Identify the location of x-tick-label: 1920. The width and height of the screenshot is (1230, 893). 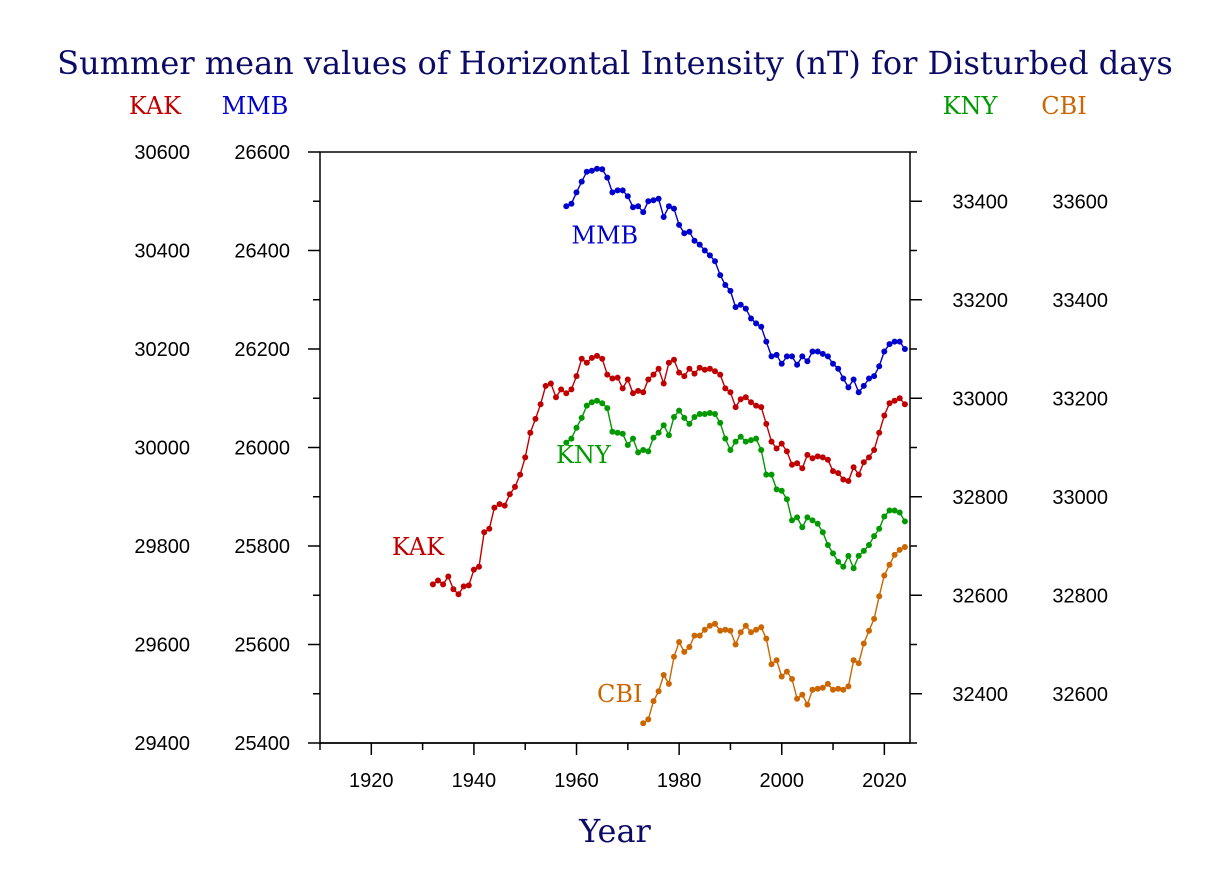
(371, 781).